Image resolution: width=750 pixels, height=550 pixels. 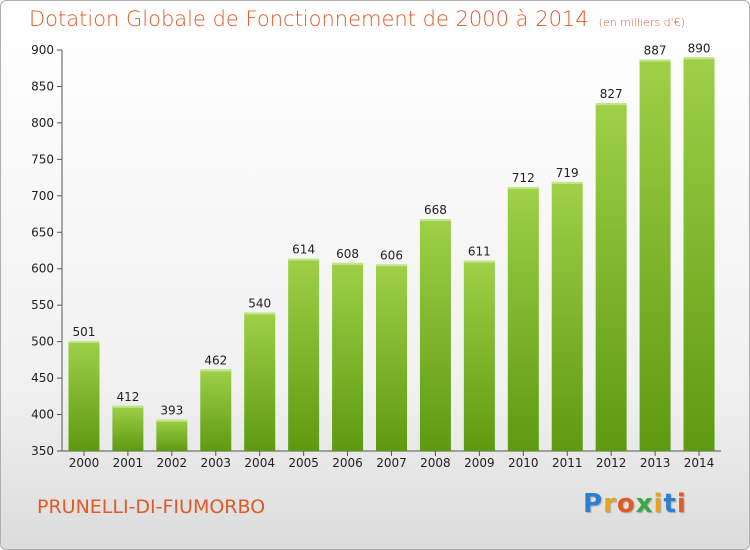 I want to click on x-tick-label-2009: 2009, so click(x=479, y=463).